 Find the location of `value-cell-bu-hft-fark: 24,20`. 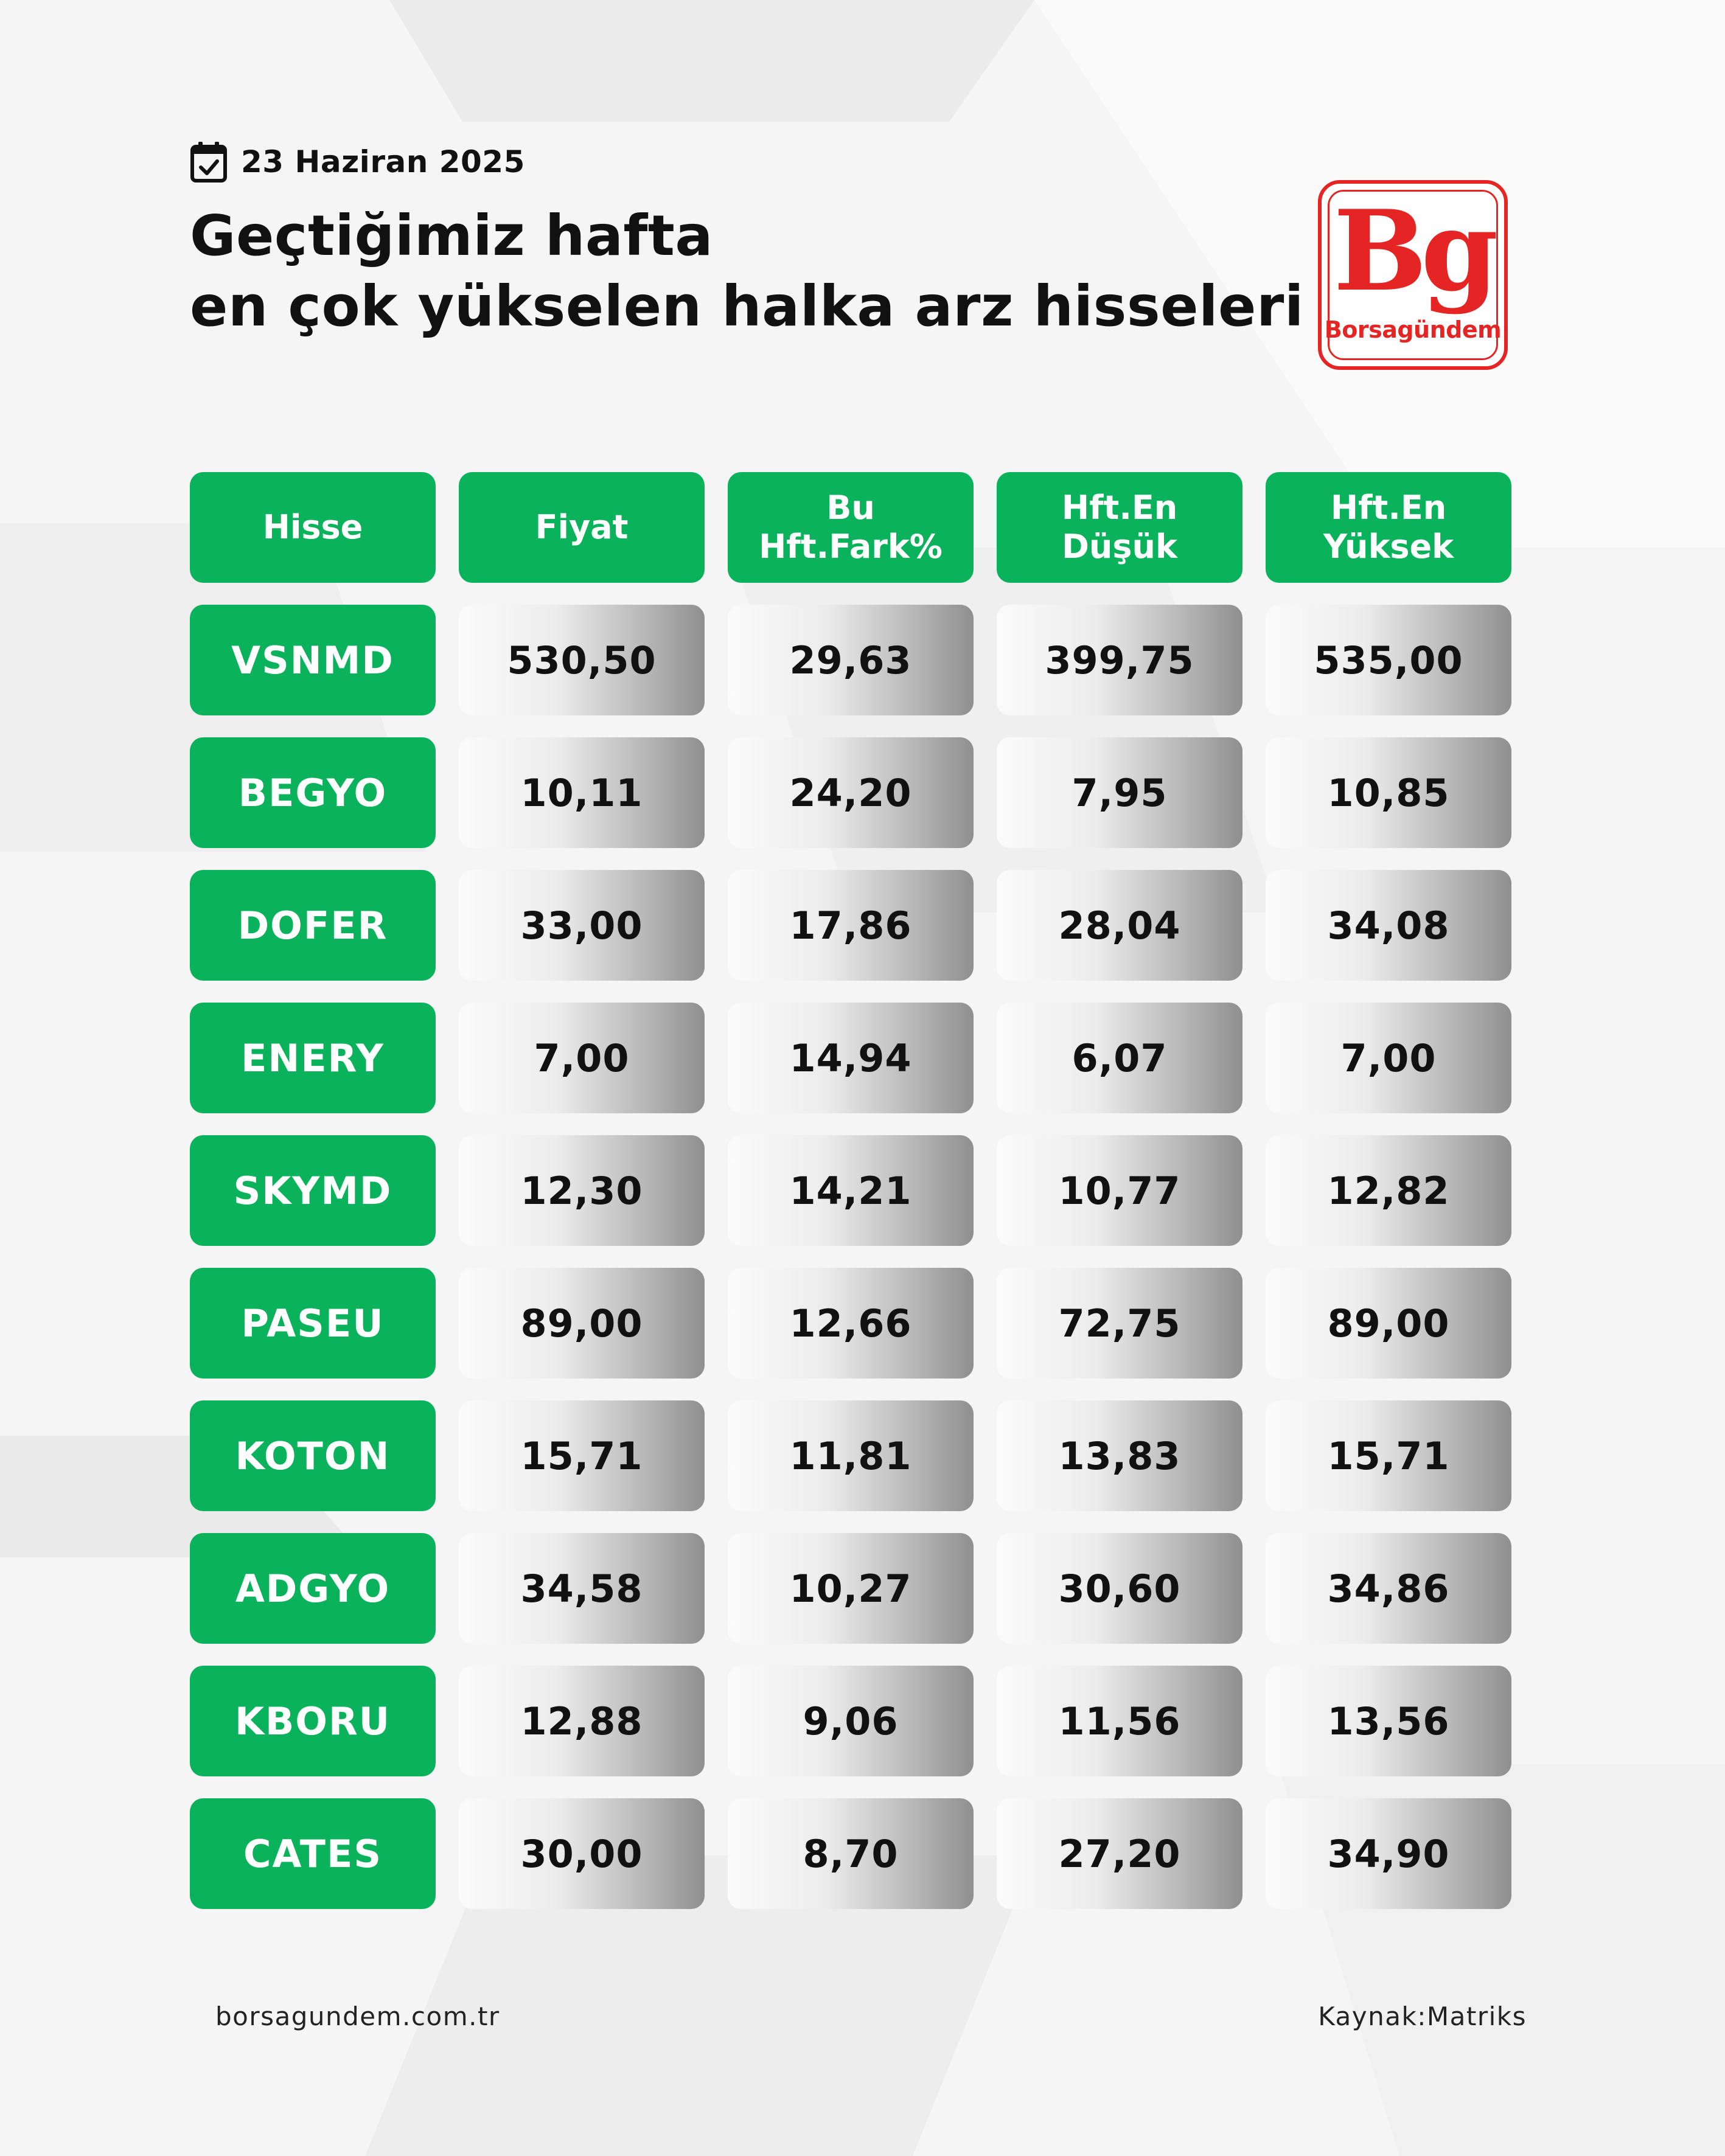

value-cell-bu-hft-fark: 24,20 is located at coordinates (851, 793).